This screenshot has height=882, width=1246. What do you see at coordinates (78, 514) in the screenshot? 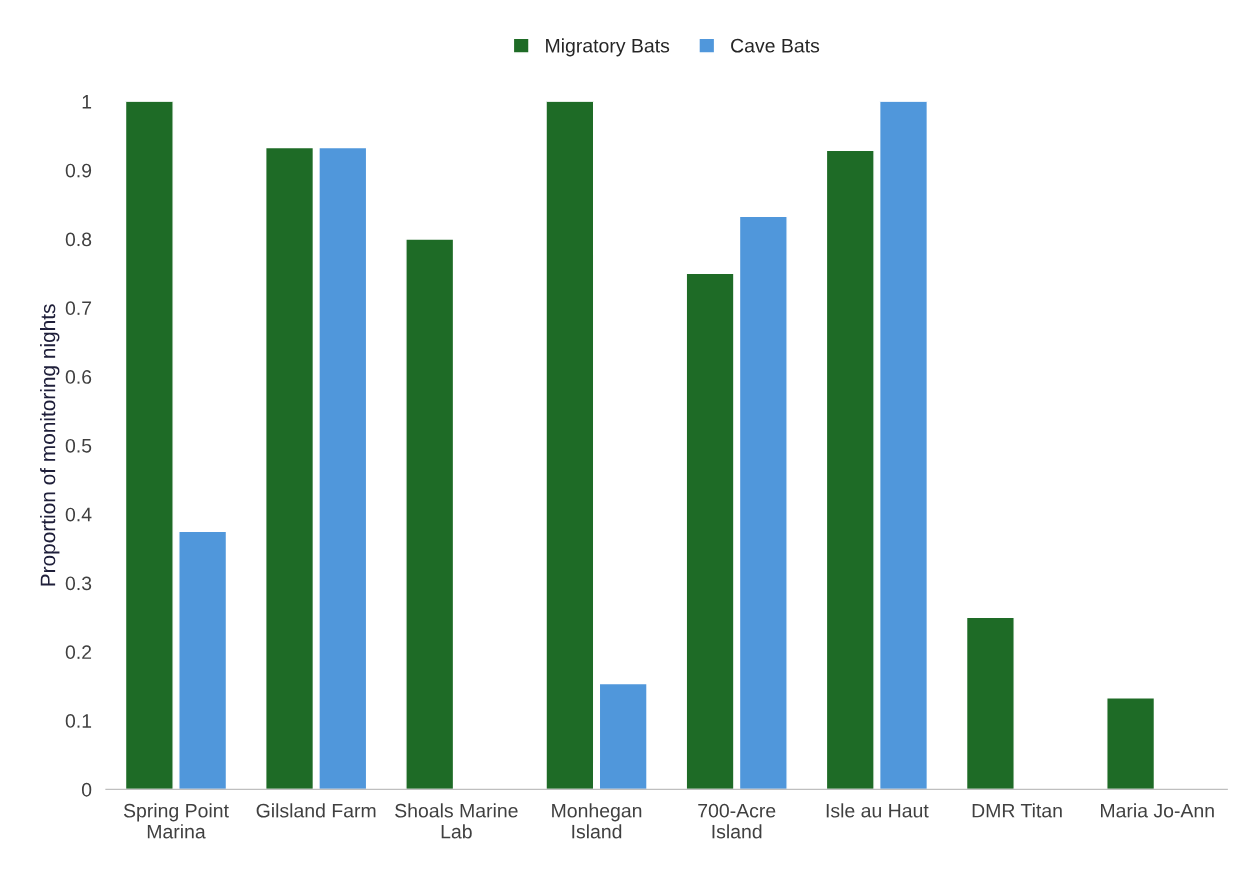
I see `y-tick-label: 0.4` at bounding box center [78, 514].